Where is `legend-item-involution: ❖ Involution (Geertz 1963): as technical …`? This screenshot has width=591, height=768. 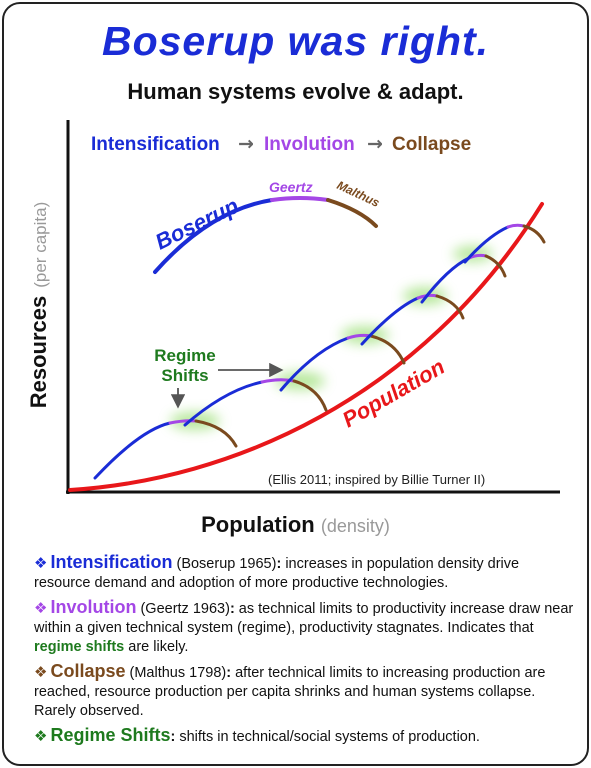
legend-item-involution: ❖ Involution (Geertz 1963): as technical … is located at coordinates (306, 627).